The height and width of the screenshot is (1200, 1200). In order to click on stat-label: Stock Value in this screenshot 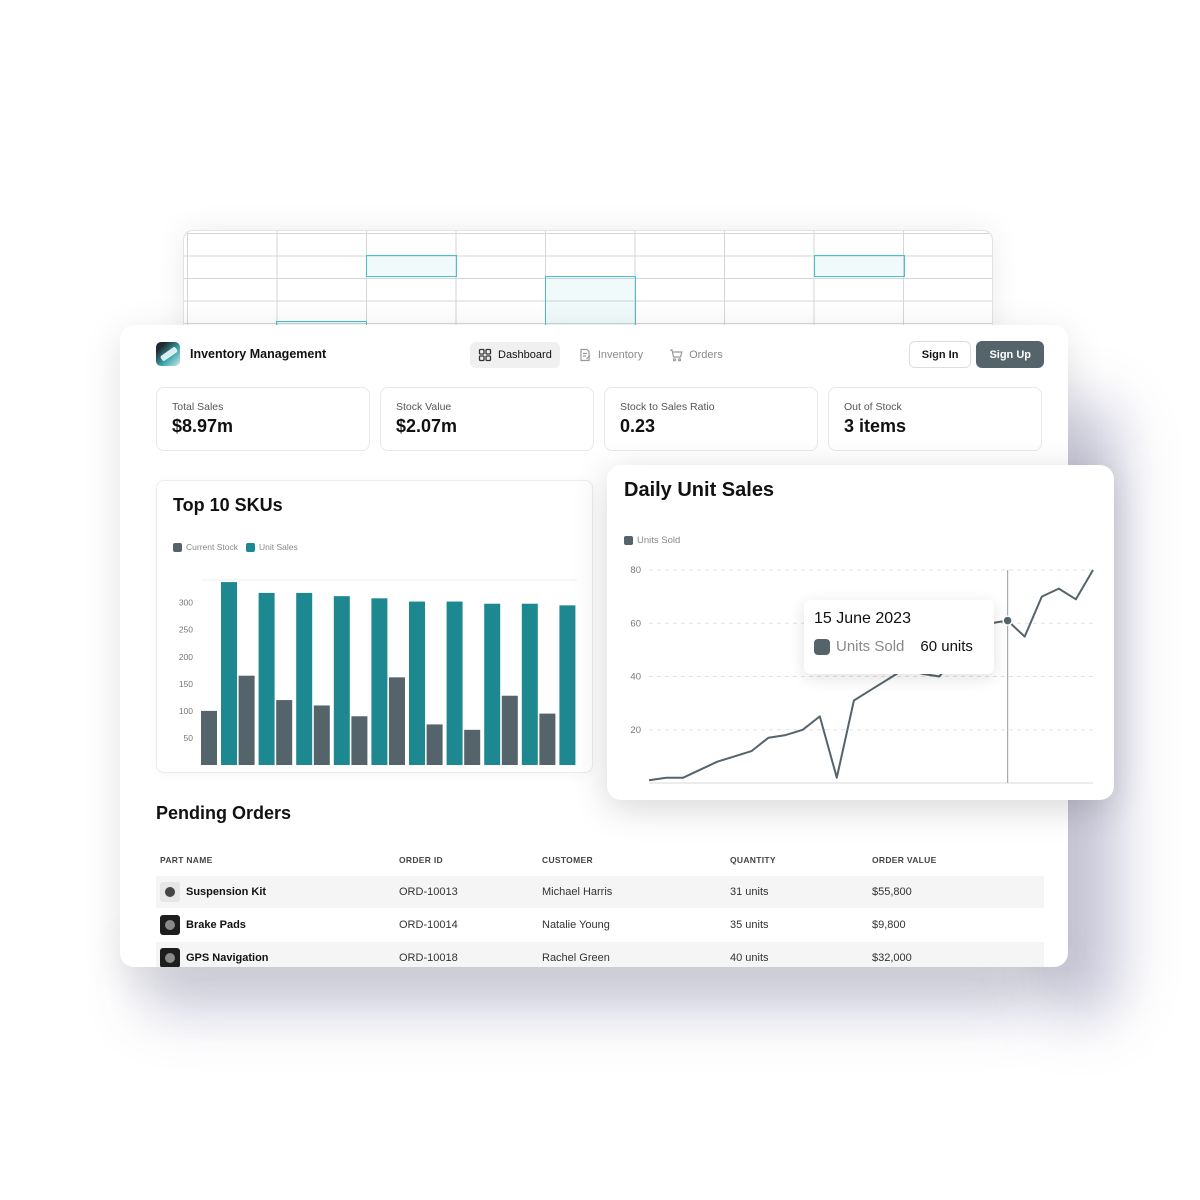, I will do `click(424, 407)`.